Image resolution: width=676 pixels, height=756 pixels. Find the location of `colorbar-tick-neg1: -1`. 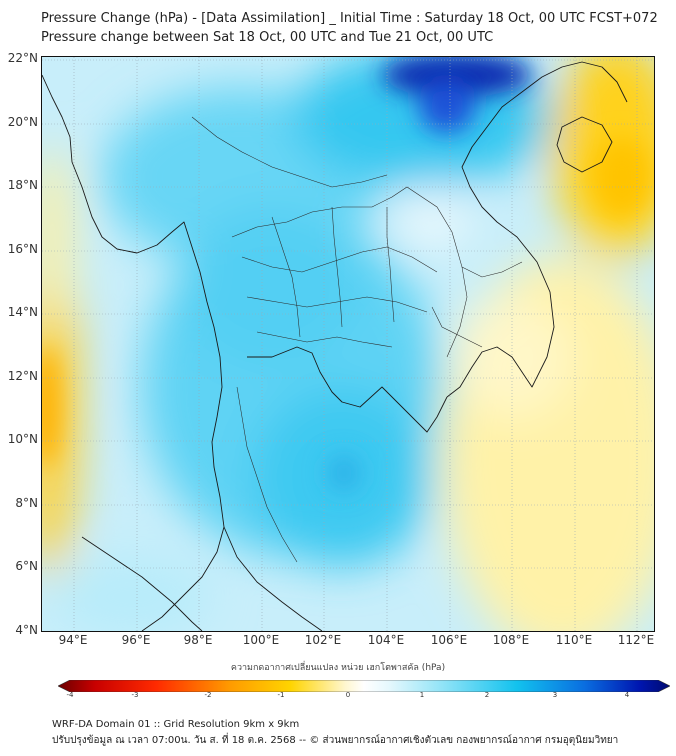

colorbar-tick-neg1: -1 is located at coordinates (281, 695).